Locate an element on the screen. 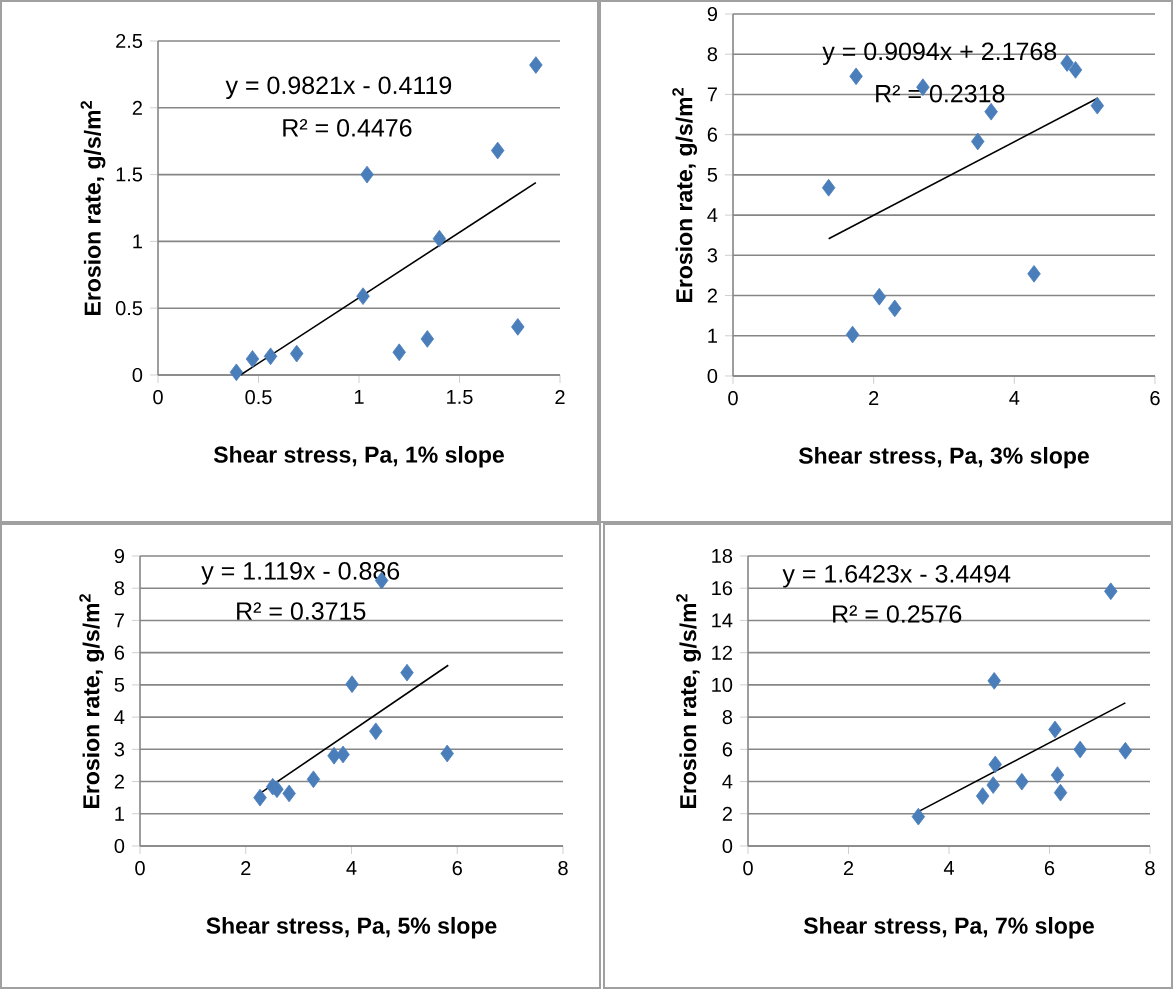  annotation: R² = 0.3715 is located at coordinates (301, 611).